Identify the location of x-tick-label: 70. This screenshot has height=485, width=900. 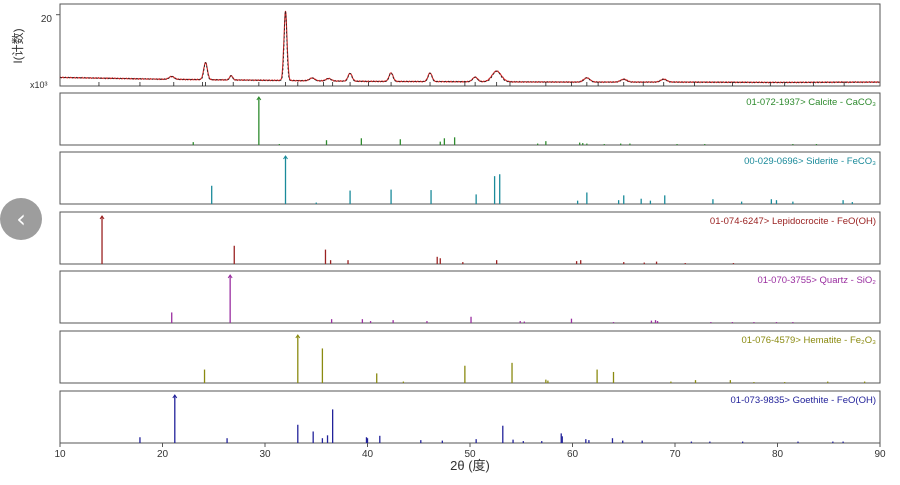
(675, 454).